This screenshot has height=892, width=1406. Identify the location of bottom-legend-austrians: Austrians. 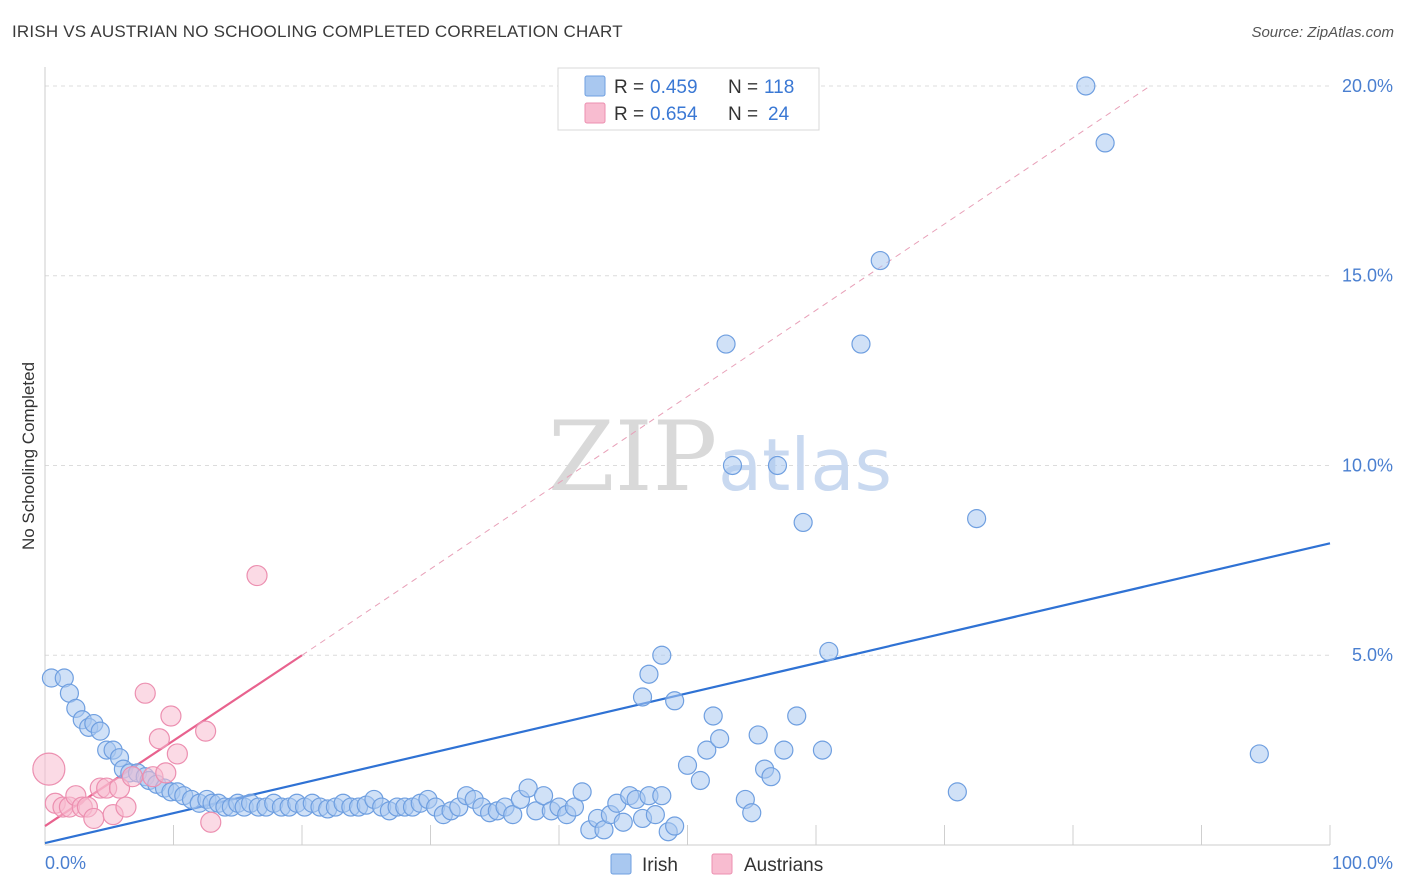
(783, 865).